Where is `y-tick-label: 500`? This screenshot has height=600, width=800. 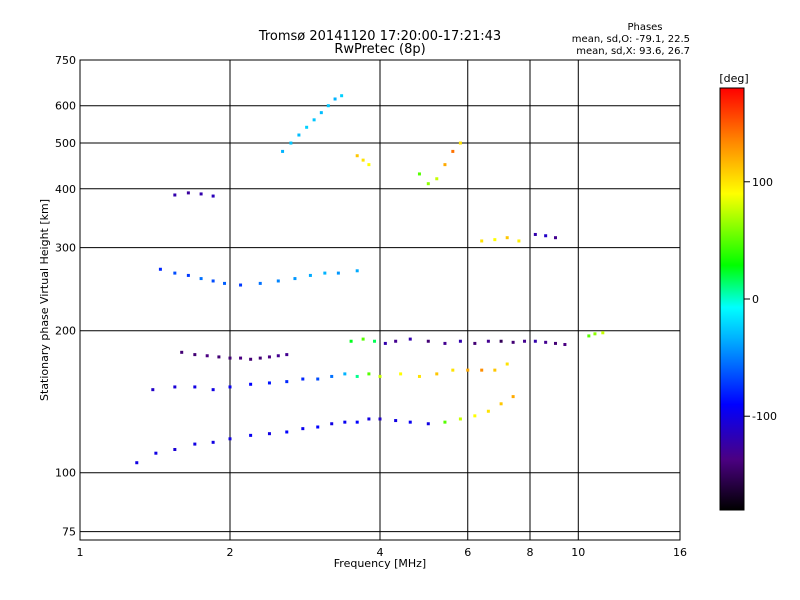
y-tick-label: 500 is located at coordinates (65, 143).